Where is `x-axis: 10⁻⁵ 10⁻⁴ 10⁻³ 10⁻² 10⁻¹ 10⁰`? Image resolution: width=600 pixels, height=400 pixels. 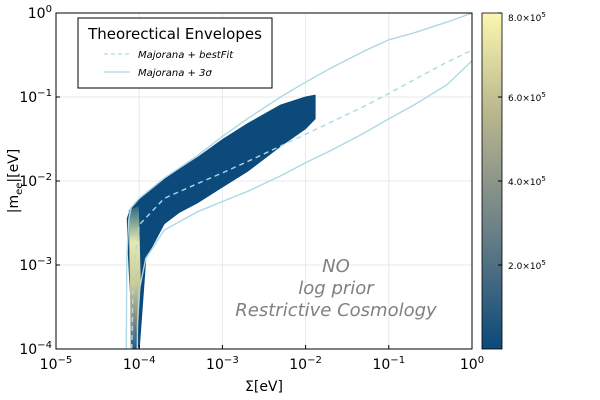
x-axis: 10⁻⁵ 10⁻⁴ 10⁻³ 10⁻² 10⁻¹ 10⁰ is located at coordinates (262, 359).